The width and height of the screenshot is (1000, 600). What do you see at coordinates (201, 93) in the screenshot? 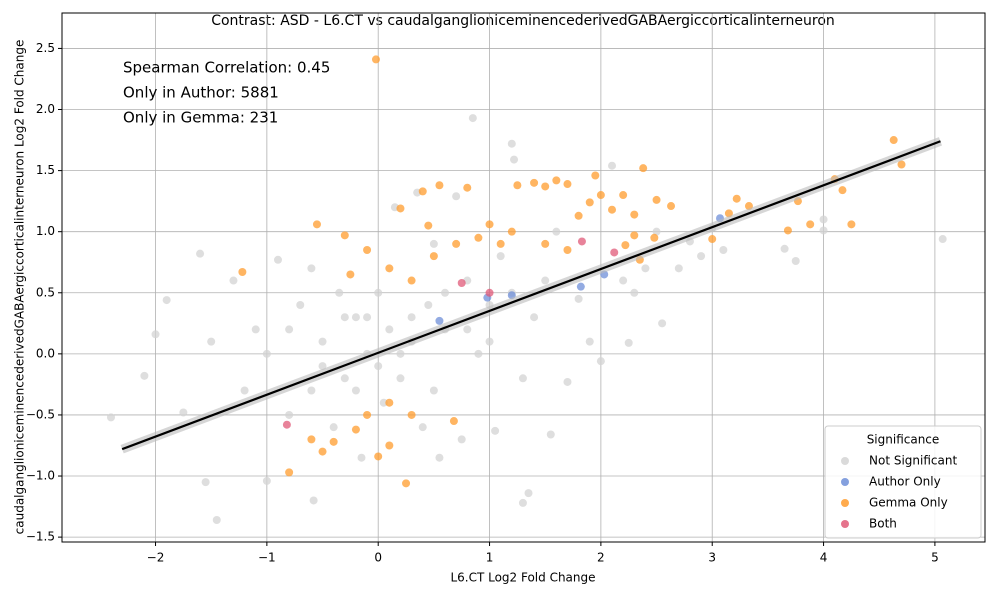
I see `annotation: Only in Author: 5881` at bounding box center [201, 93].